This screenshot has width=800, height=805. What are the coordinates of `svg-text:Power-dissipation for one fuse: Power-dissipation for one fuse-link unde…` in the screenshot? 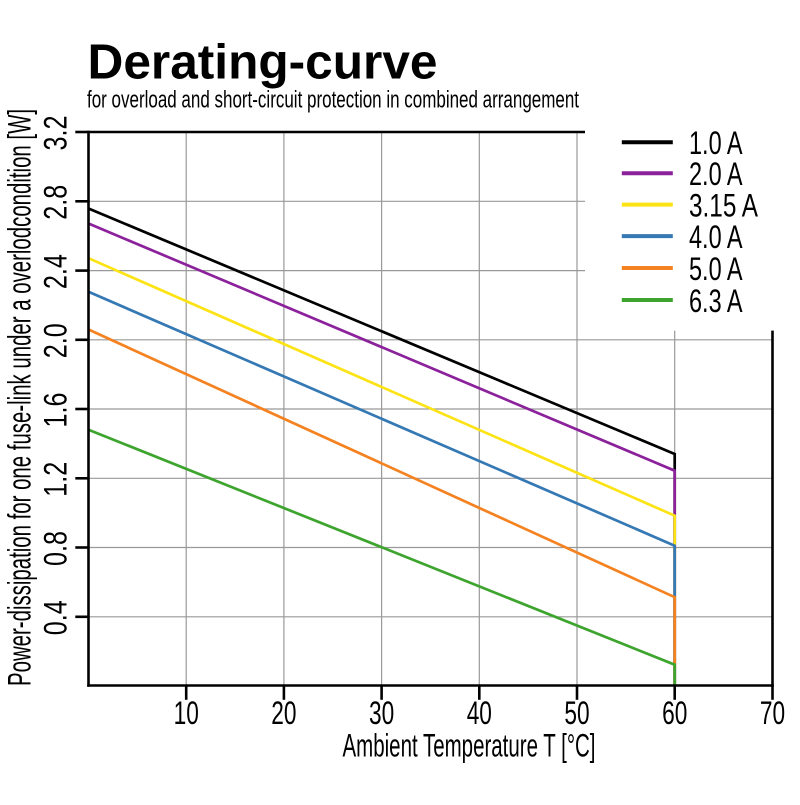 It's located at (20, 397).